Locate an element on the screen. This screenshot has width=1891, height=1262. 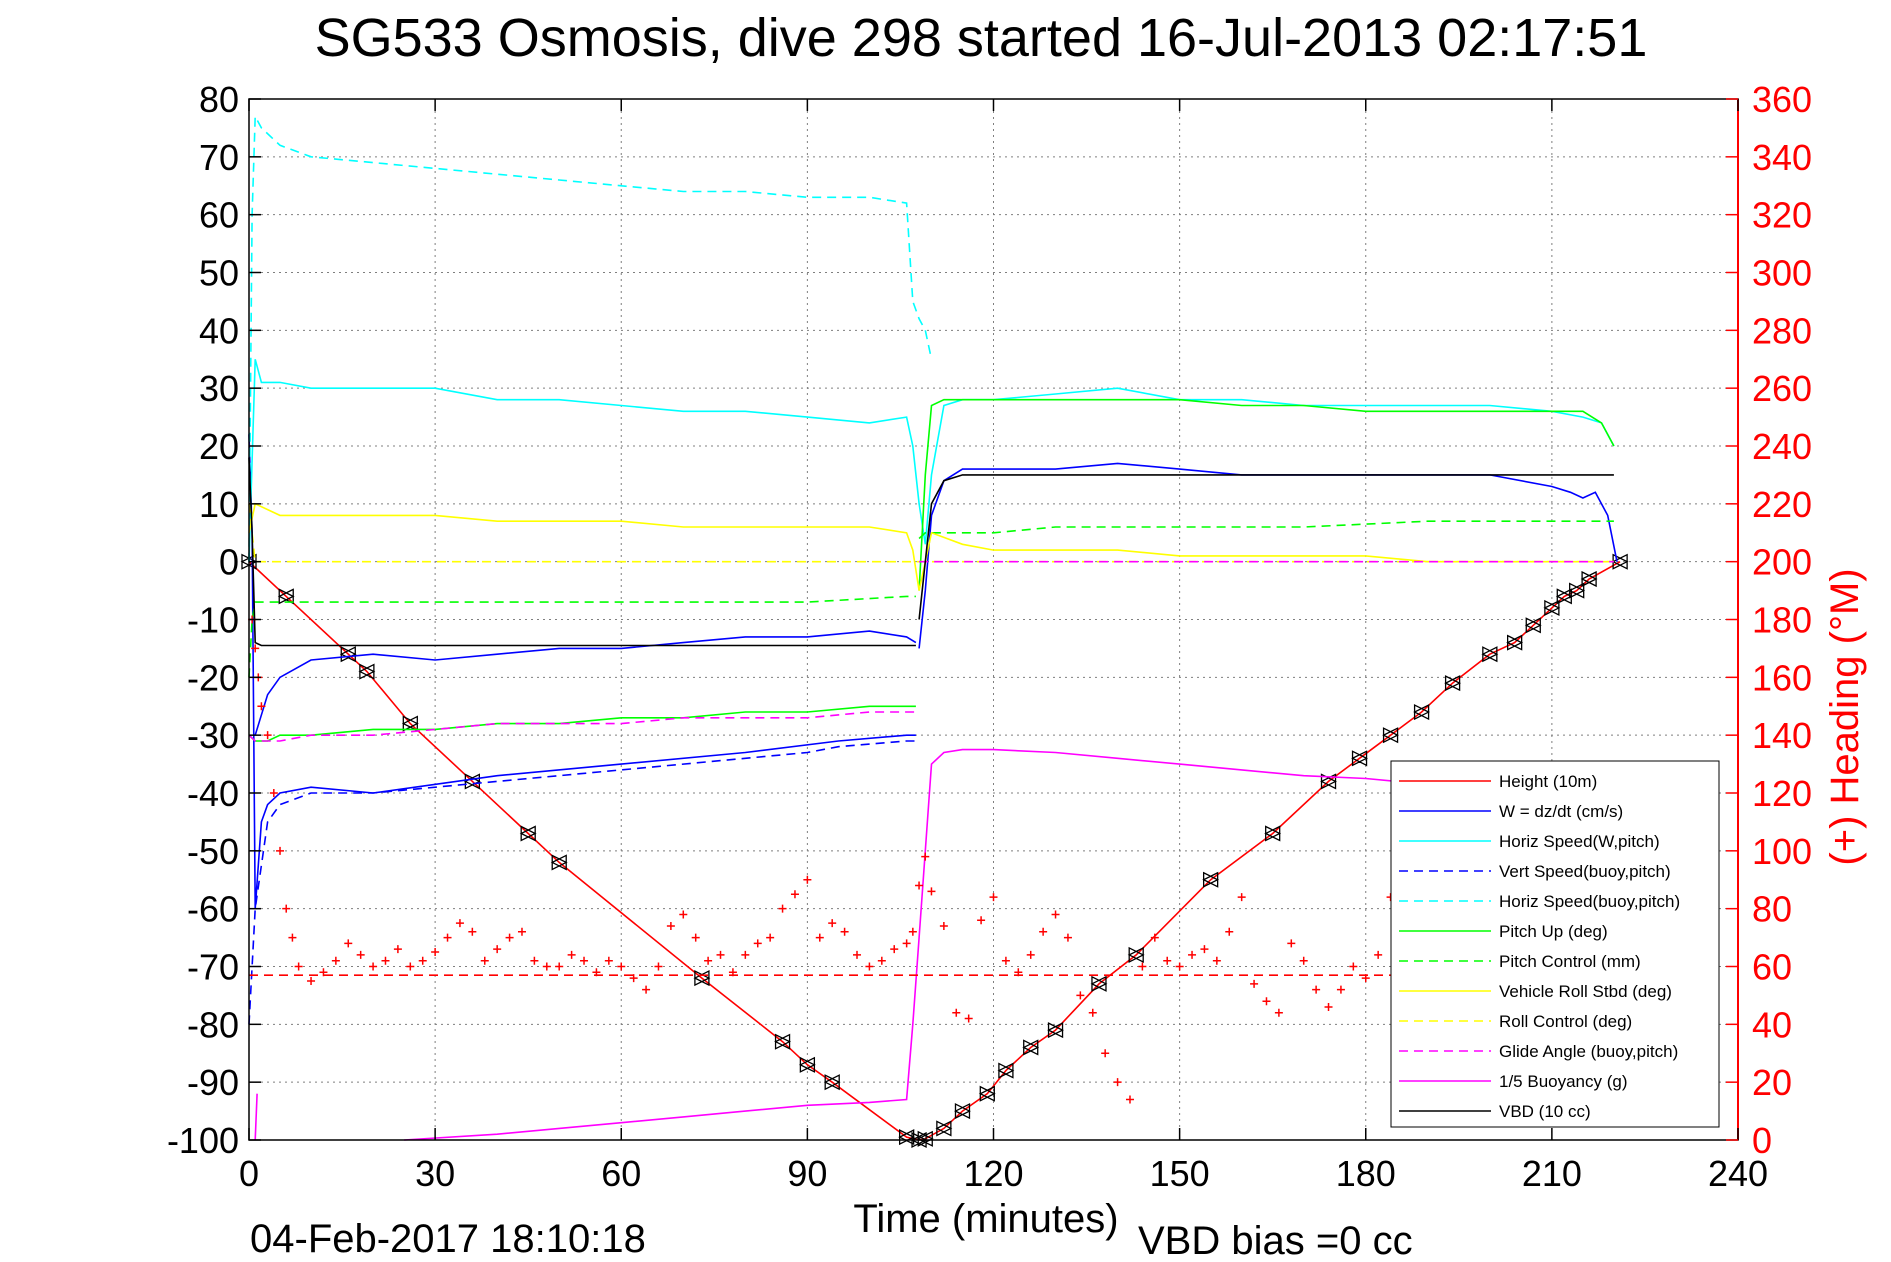
y-tick-label: -100 is located at coordinates (203, 1140).